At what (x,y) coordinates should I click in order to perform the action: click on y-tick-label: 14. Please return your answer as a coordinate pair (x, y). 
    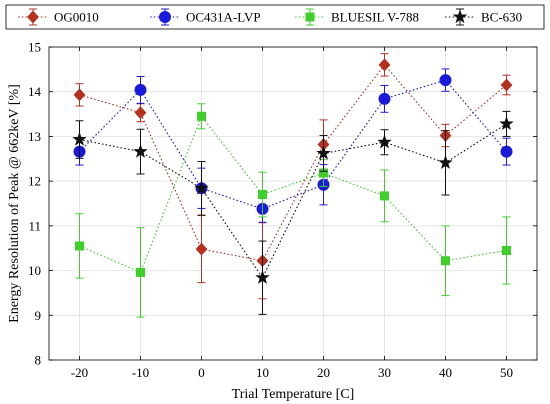
    Looking at the image, I should click on (35, 91).